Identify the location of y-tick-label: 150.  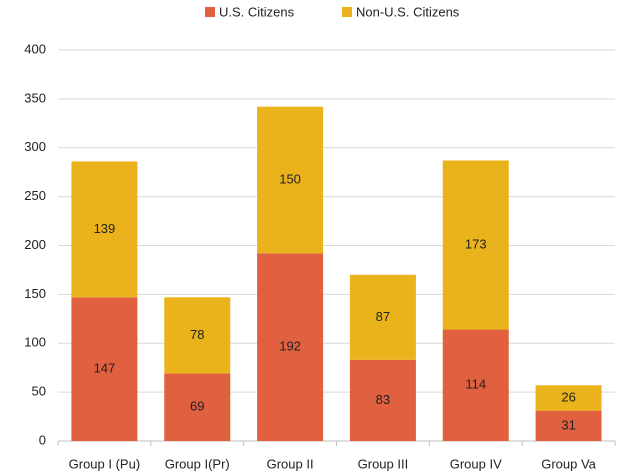
(35, 293).